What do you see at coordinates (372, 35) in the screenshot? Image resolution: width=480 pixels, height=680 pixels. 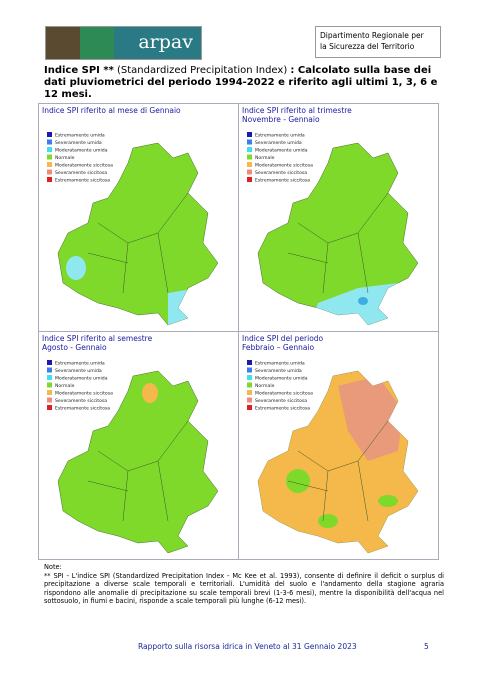 I see `org-line: Dipartimento Regionale per` at bounding box center [372, 35].